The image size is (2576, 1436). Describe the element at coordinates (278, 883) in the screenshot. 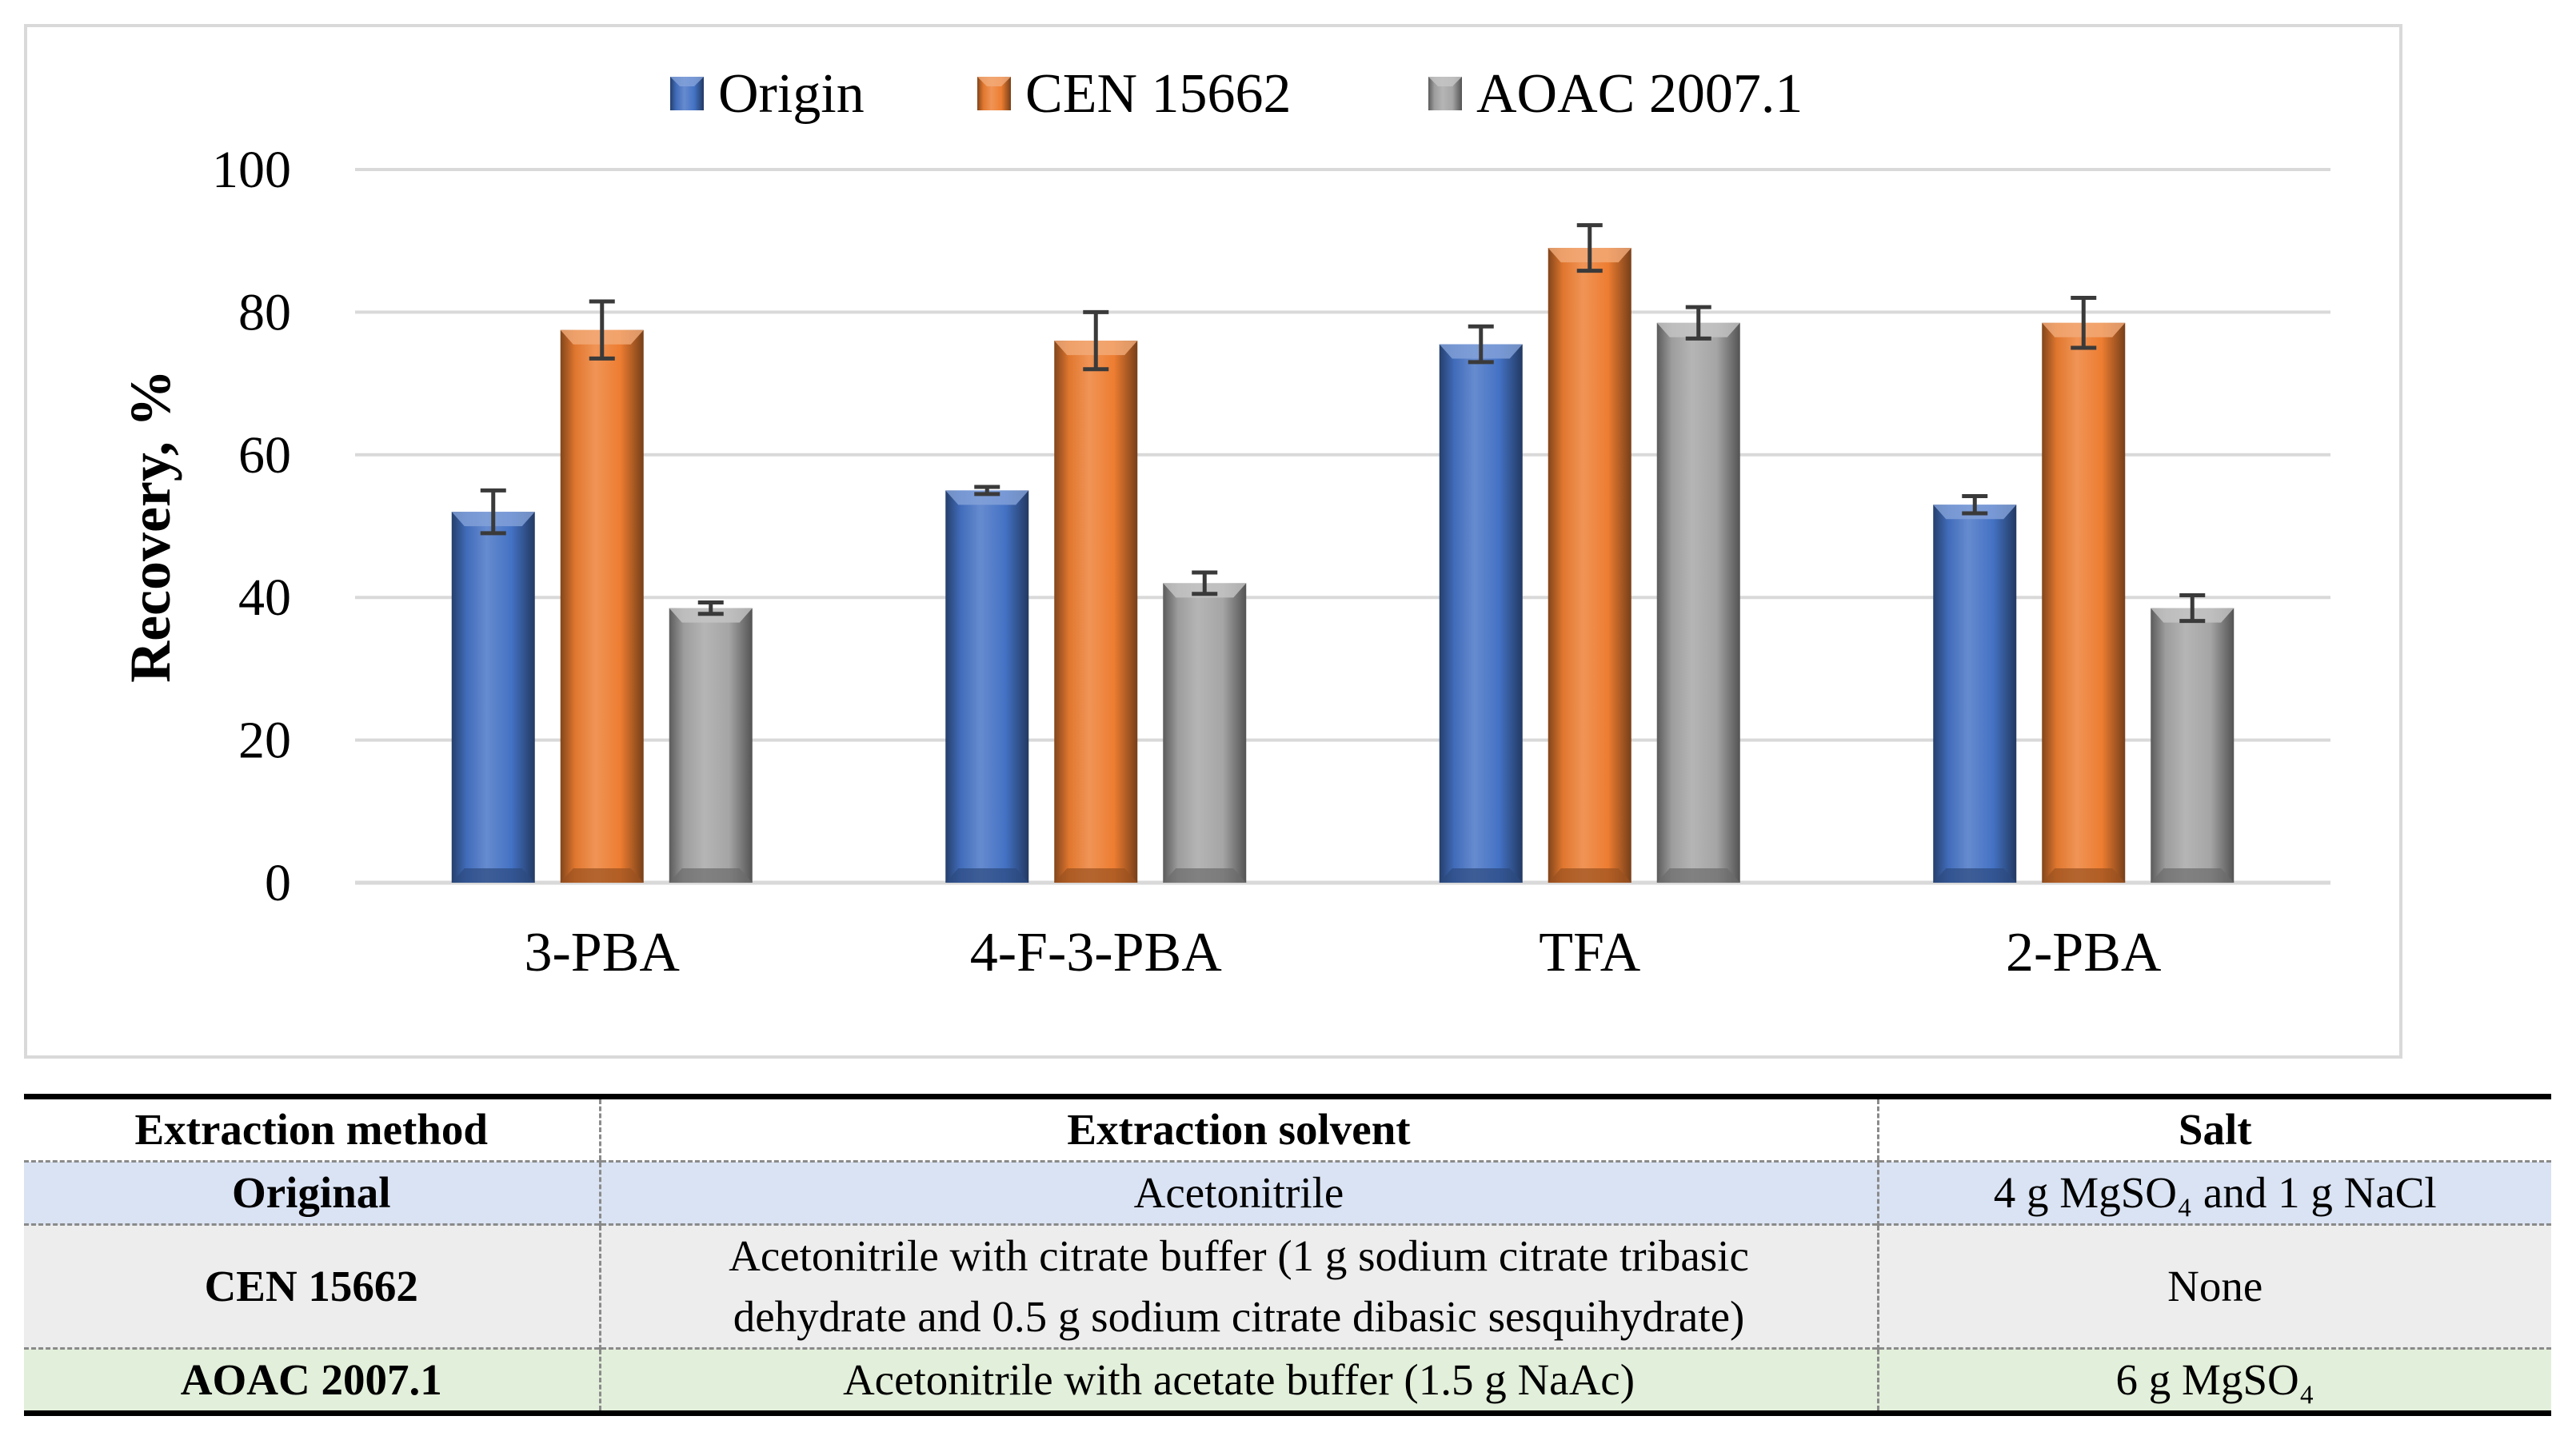

I see `y-tick-label: 0` at that location.